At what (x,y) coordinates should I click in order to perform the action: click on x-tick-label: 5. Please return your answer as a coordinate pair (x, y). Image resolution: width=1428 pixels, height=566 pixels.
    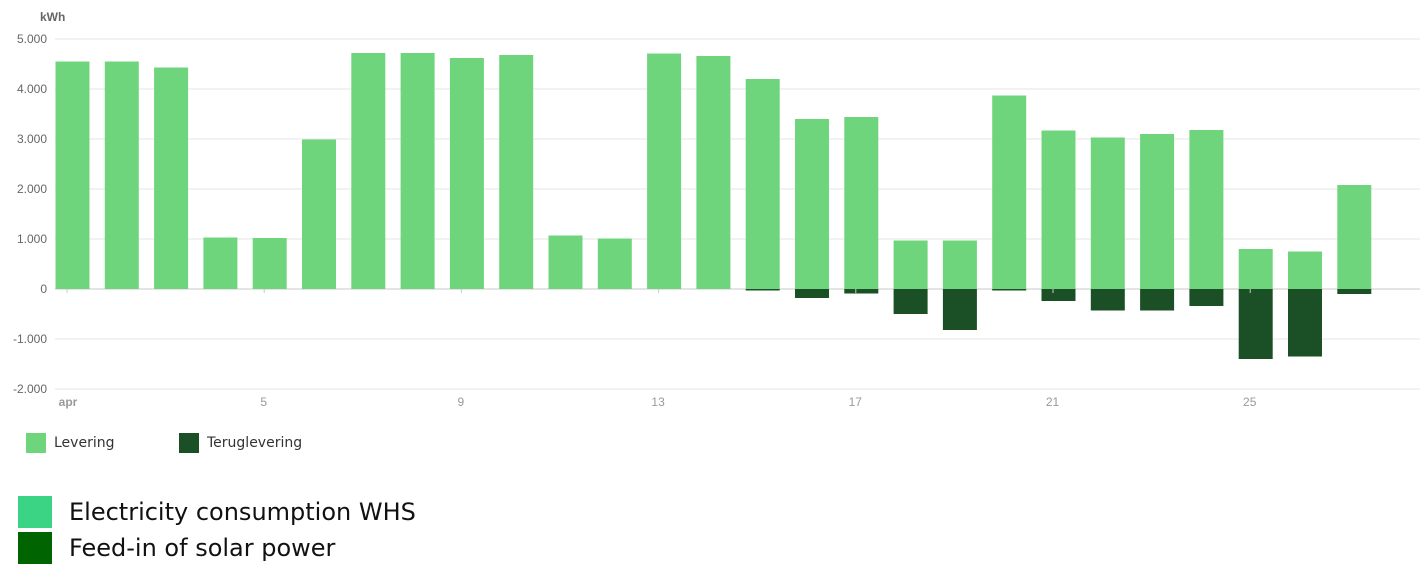
    Looking at the image, I should click on (263, 402).